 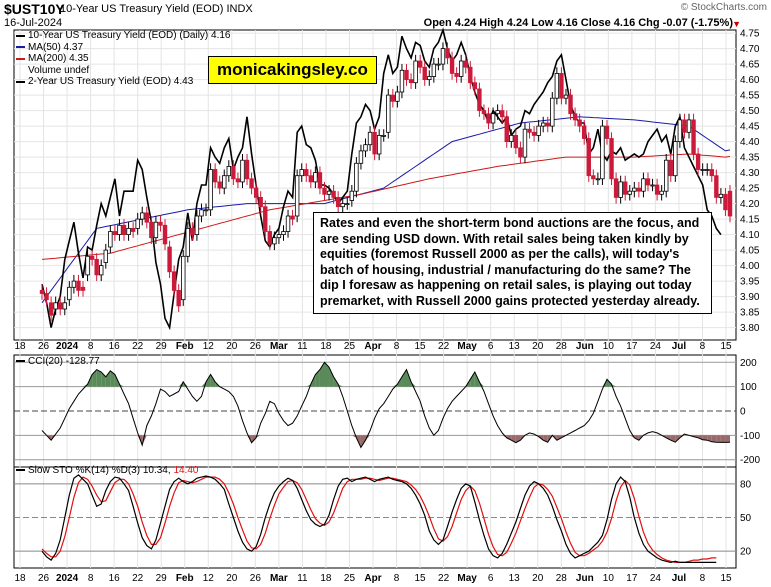 What do you see at coordinates (279, 578) in the screenshot?
I see `x-tick-label-bottom: Mar` at bounding box center [279, 578].